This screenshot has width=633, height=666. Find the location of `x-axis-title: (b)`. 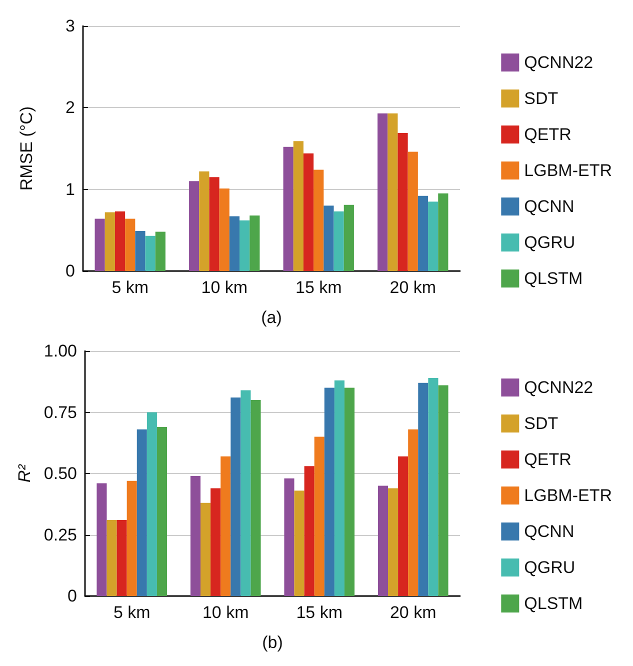

x-axis-title: (b) is located at coordinates (272, 642).